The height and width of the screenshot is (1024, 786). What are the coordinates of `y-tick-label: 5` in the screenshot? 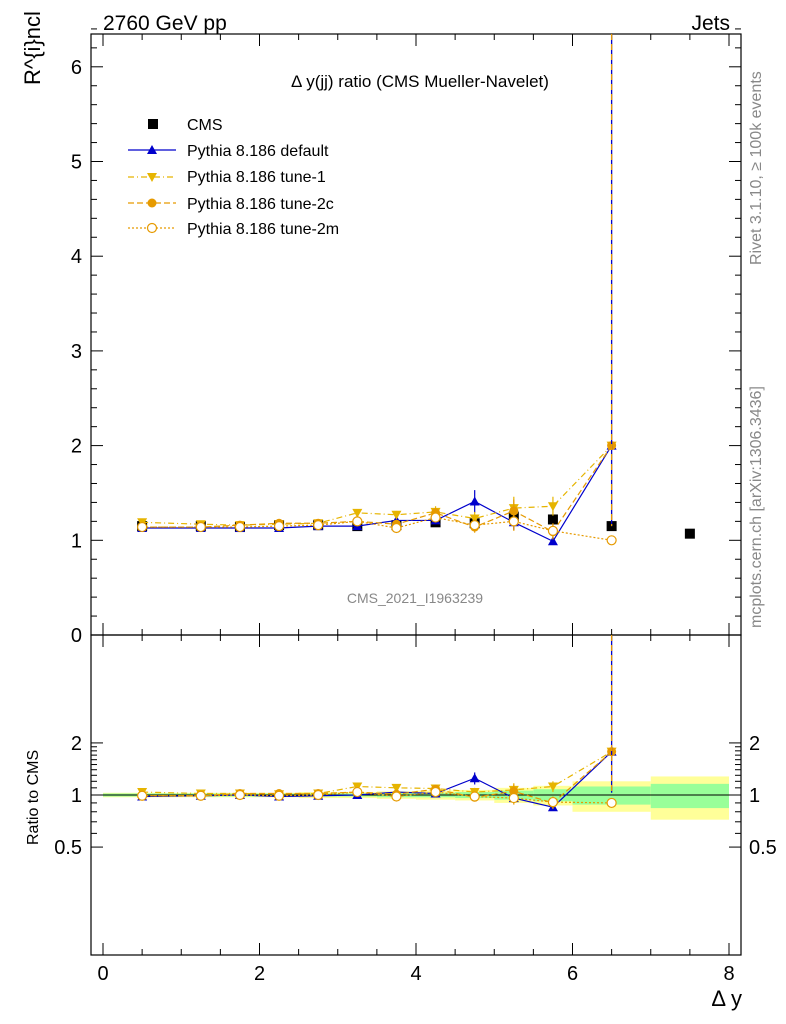 It's located at (76, 163).